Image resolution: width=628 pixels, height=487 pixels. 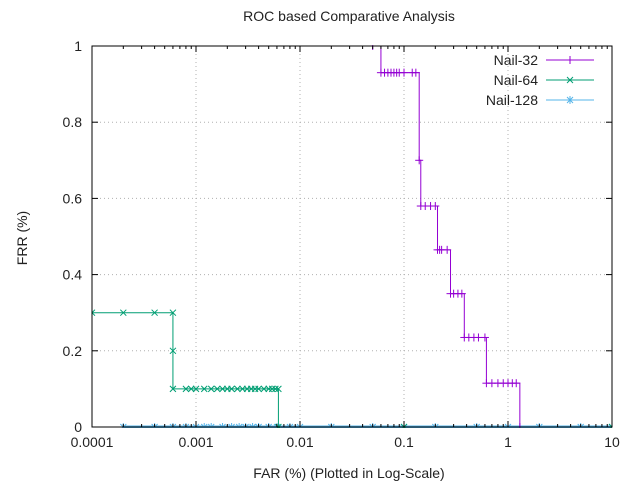 I want to click on x-tick-label: 1, so click(x=508, y=442).